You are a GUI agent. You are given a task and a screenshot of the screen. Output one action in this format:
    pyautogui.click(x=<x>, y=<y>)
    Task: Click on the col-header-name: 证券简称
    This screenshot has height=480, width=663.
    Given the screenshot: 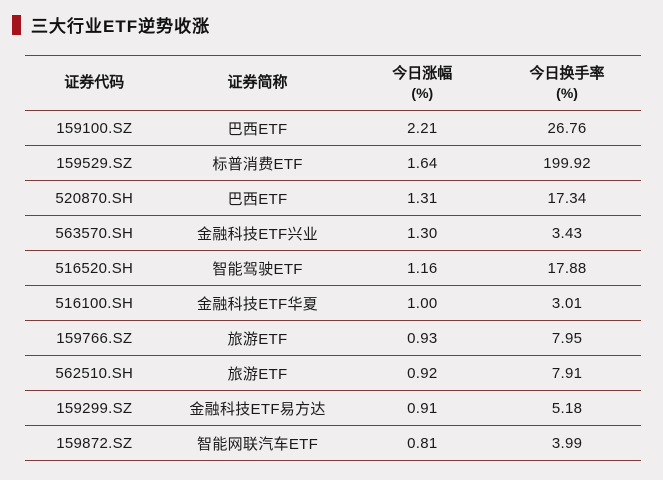 What is the action you would take?
    pyautogui.click(x=258, y=83)
    